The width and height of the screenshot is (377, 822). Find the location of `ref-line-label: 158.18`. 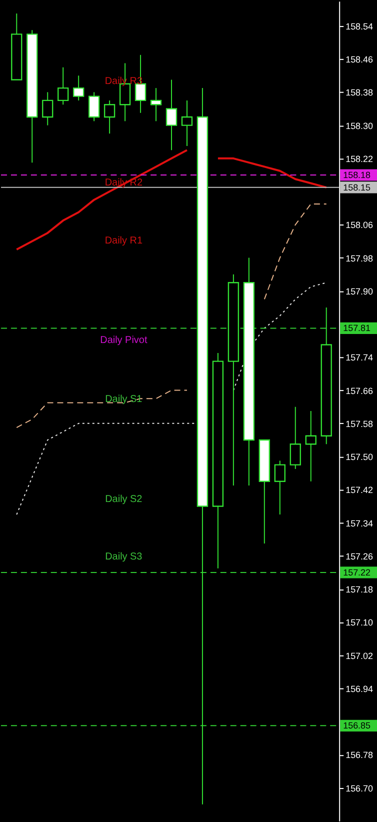

ref-line-label: 158.18 is located at coordinates (357, 175).